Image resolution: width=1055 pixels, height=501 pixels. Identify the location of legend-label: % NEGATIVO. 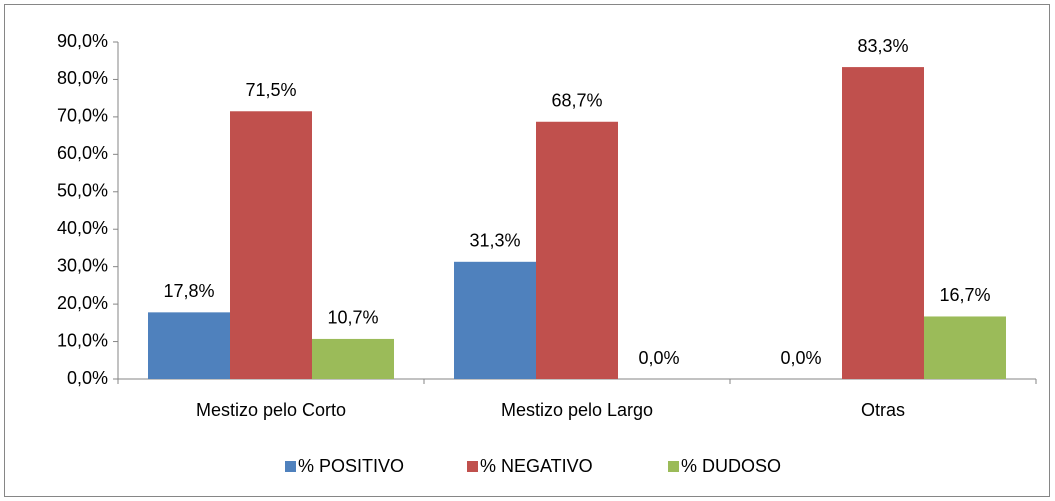
(536, 466).